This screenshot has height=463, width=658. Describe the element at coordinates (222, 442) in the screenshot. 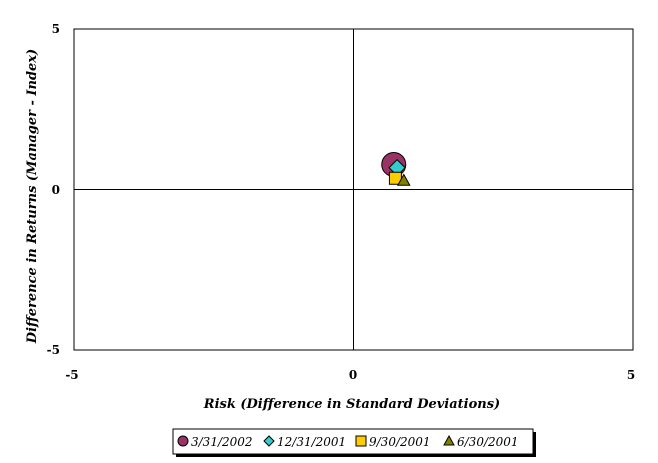

I see `legend-label: 3/31/2002` at that location.